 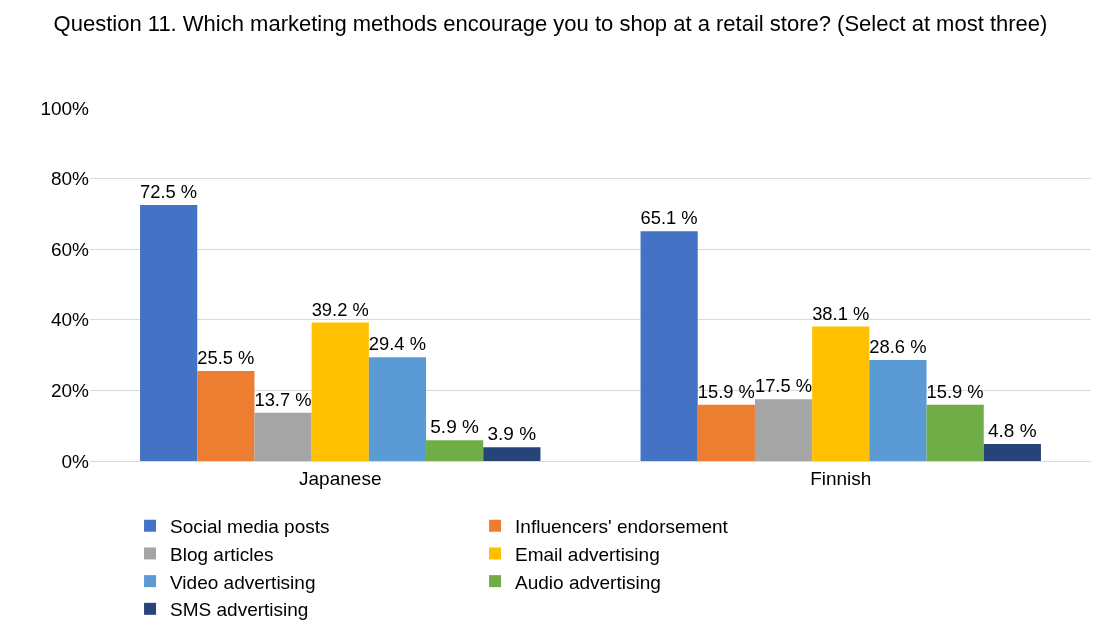 What do you see at coordinates (239, 610) in the screenshot?
I see `legend-label: SMS advertising` at bounding box center [239, 610].